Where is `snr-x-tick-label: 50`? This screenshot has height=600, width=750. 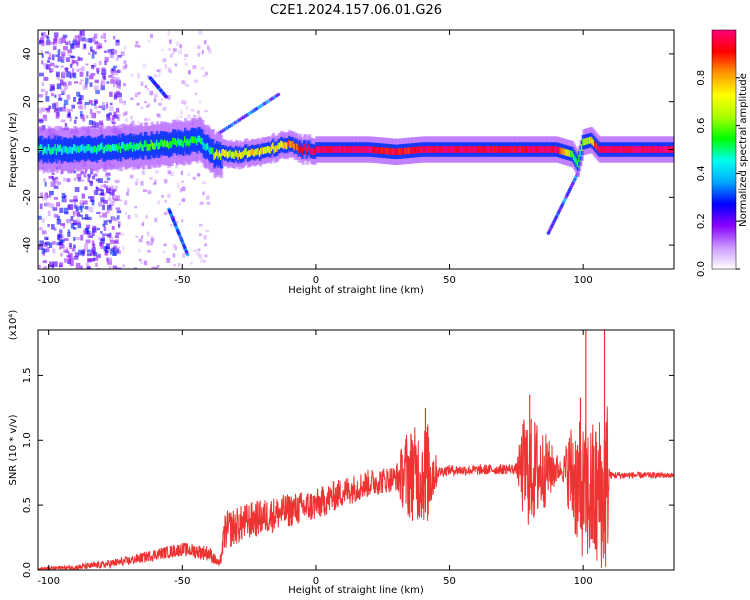
snr-x-tick-label: 50 is located at coordinates (449, 581).